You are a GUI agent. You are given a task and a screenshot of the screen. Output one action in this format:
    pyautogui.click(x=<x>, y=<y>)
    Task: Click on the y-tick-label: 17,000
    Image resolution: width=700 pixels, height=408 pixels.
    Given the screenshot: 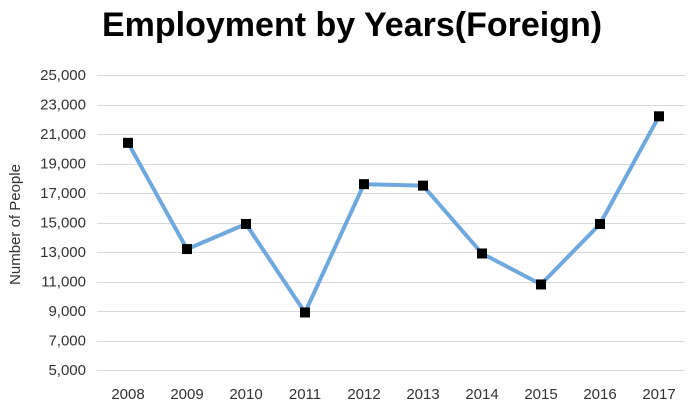 What is the action you would take?
    pyautogui.click(x=63, y=193)
    